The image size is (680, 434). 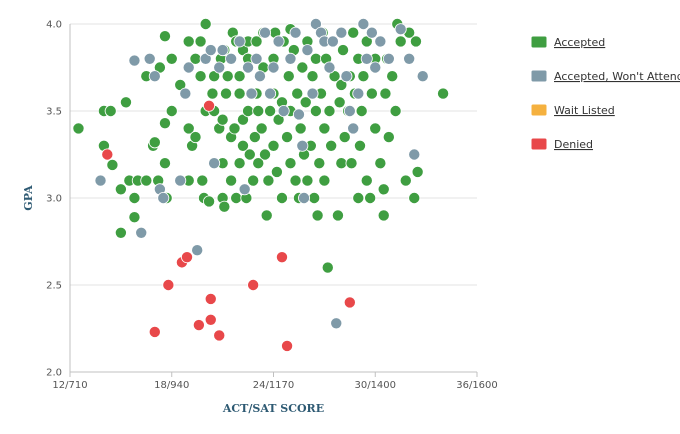 What do you see at coordinates (54, 199) in the screenshot?
I see `y-tick-labels: 2.0 2.5 3.0 3.5 4.0` at bounding box center [54, 199].